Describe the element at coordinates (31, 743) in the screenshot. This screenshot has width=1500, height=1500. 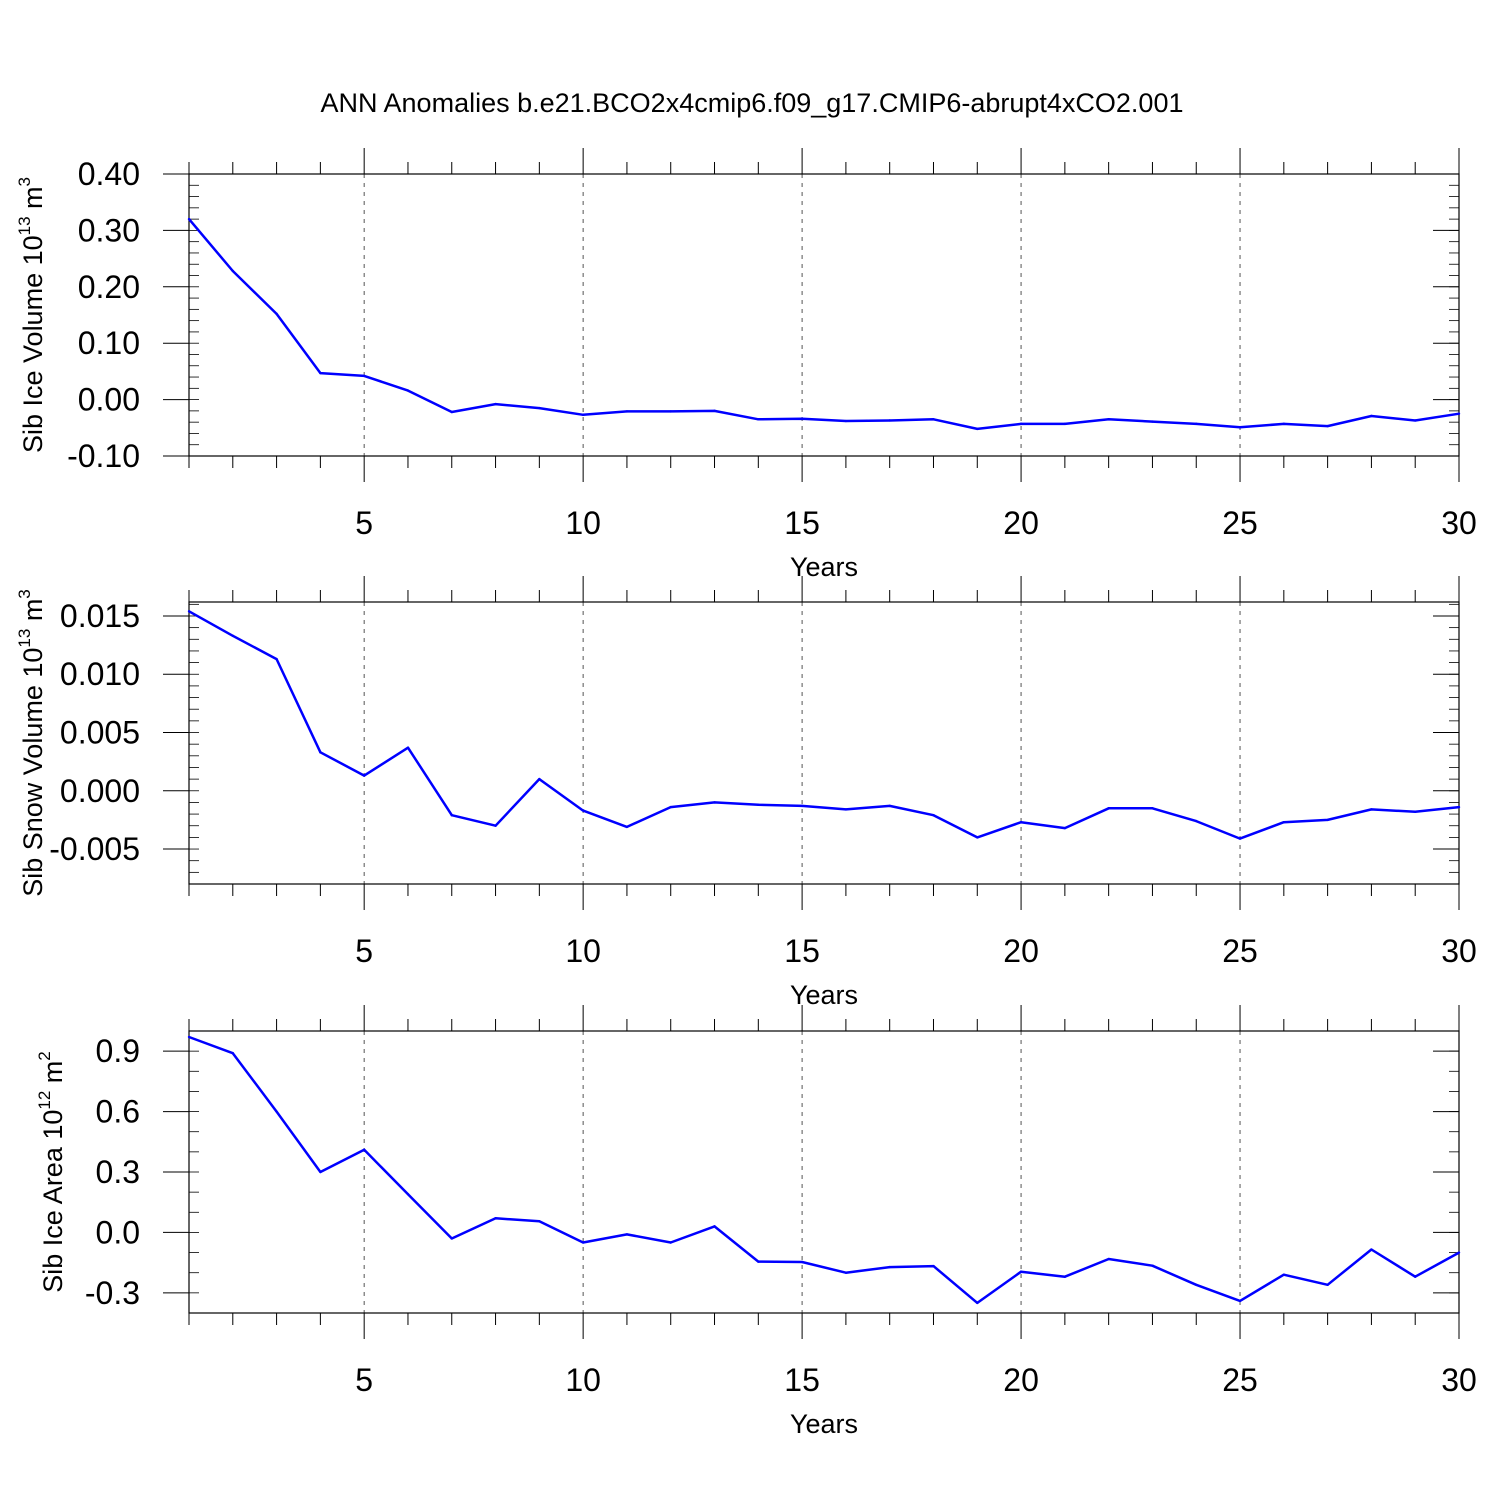
I see `y-axis-label: Sib Snow Volume 1013 m3` at that location.